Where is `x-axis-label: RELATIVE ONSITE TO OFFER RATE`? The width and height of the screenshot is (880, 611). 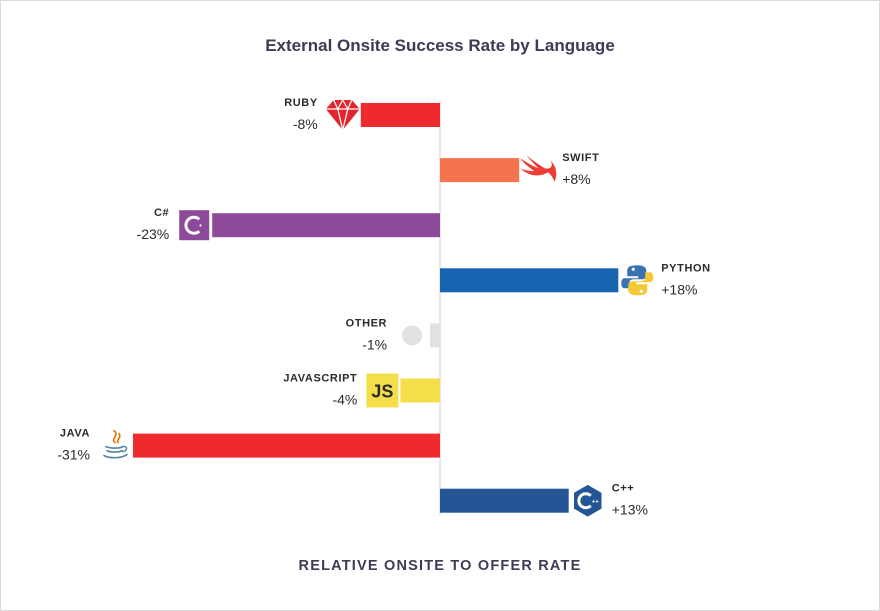
x-axis-label: RELATIVE ONSITE TO OFFER RATE is located at coordinates (440, 566).